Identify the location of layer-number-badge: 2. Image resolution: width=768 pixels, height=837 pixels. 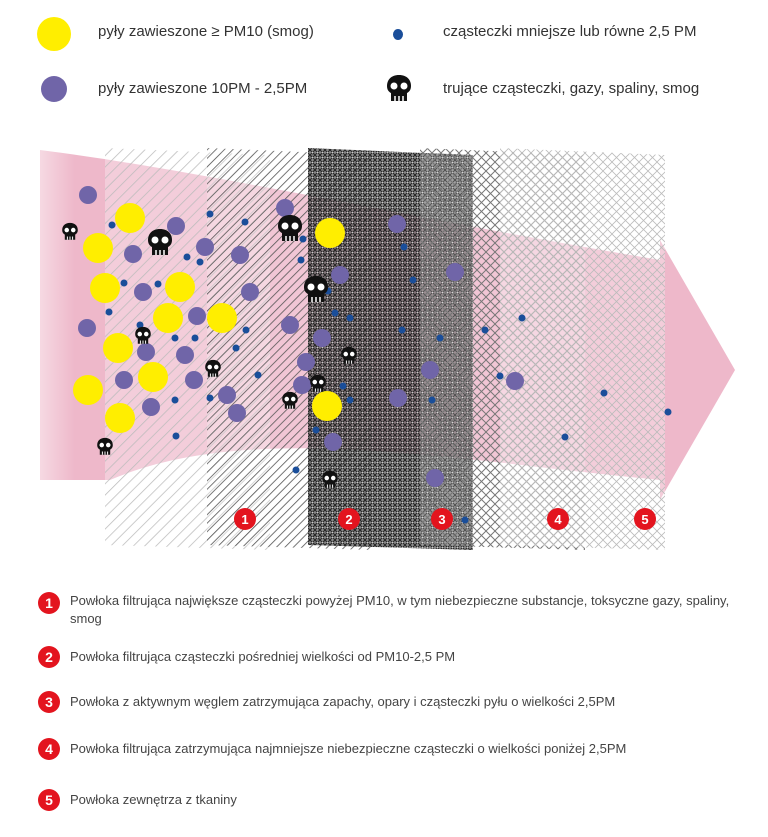
(349, 519).